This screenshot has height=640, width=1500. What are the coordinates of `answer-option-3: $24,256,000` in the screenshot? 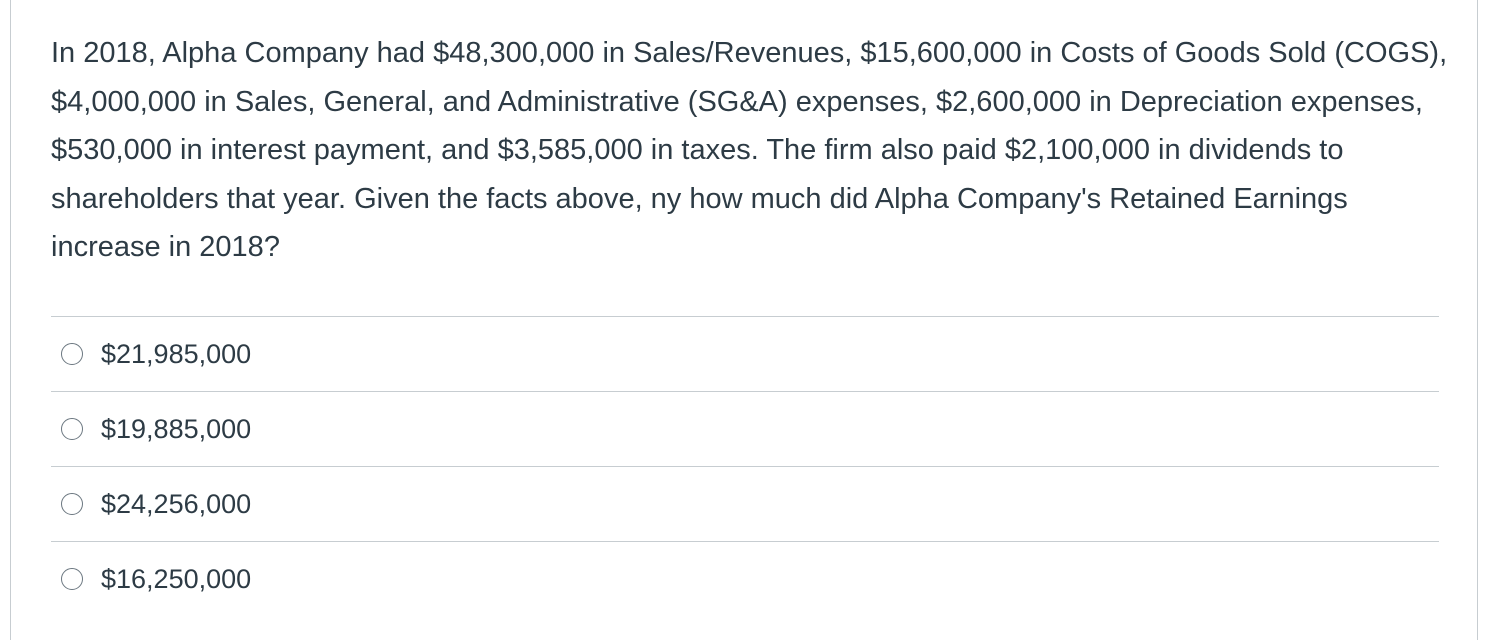 It's located at (745, 503).